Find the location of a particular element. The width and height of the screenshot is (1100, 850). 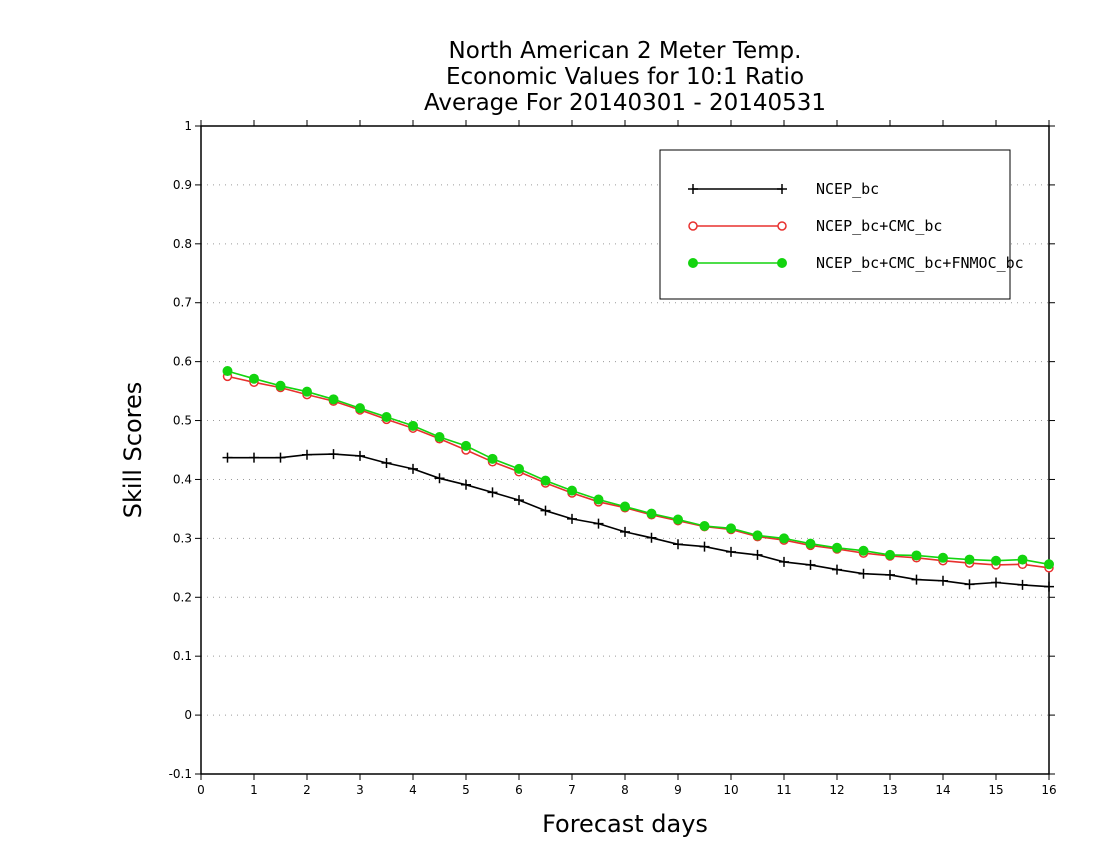

x-tick-label: 6 is located at coordinates (519, 790).